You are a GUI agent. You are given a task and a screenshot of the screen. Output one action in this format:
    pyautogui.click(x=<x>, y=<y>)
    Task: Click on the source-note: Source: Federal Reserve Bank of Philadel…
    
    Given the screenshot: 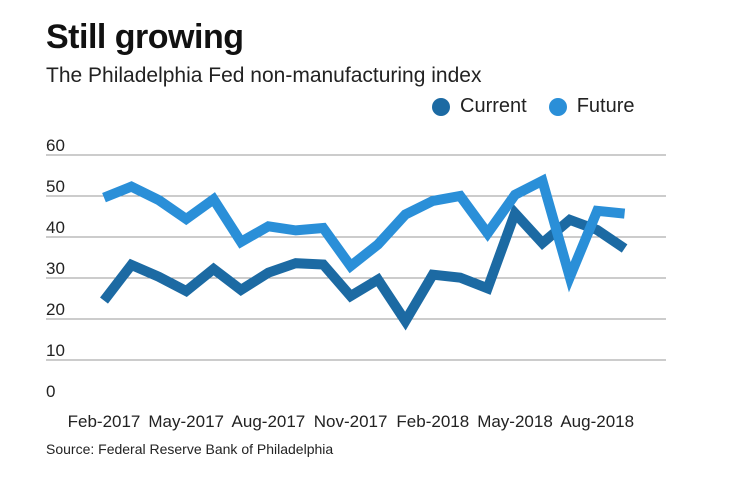 What is the action you would take?
    pyautogui.click(x=190, y=449)
    